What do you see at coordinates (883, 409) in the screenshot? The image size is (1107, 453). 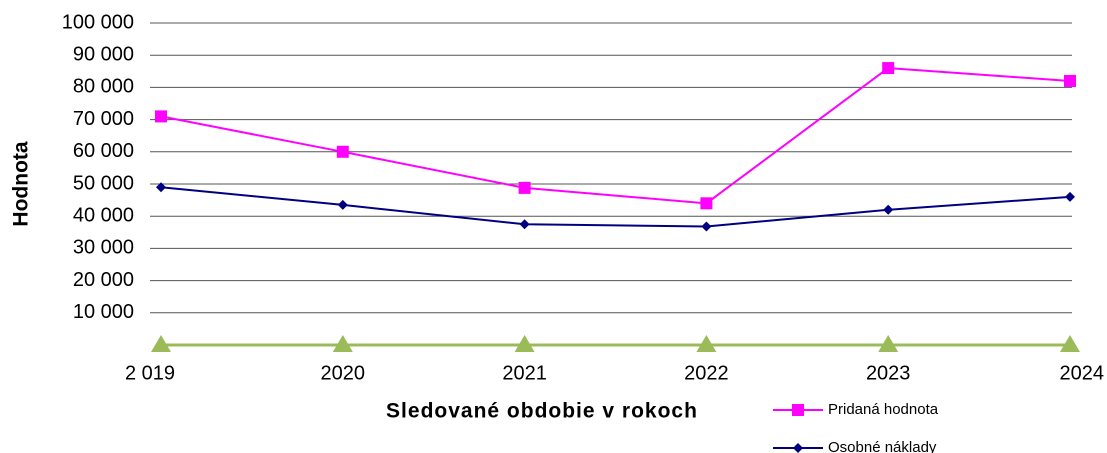 I see `legend-label: Pridaná hodnota` at bounding box center [883, 409].